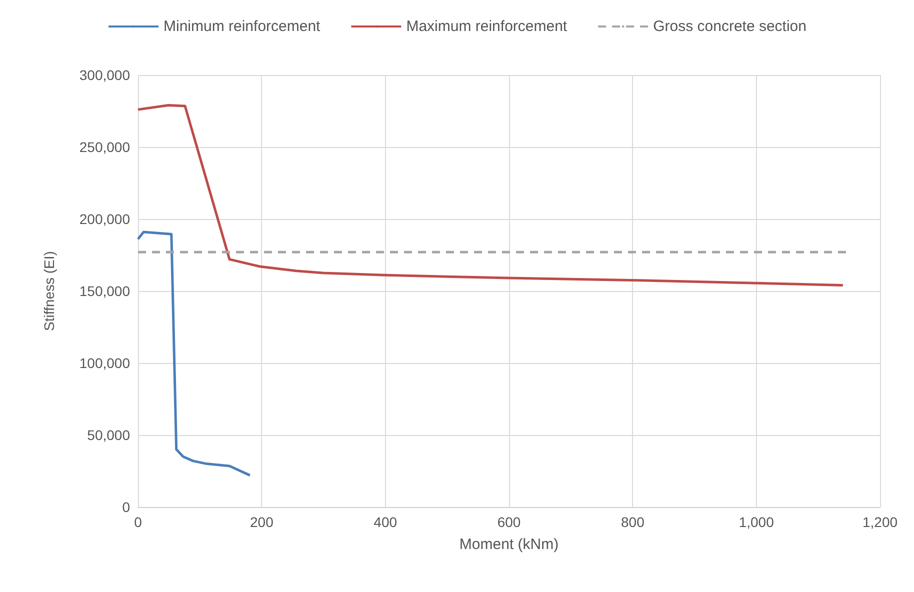 The width and height of the screenshot is (914, 592). What do you see at coordinates (632, 522) in the screenshot?
I see `x-tick-label: 800` at bounding box center [632, 522].